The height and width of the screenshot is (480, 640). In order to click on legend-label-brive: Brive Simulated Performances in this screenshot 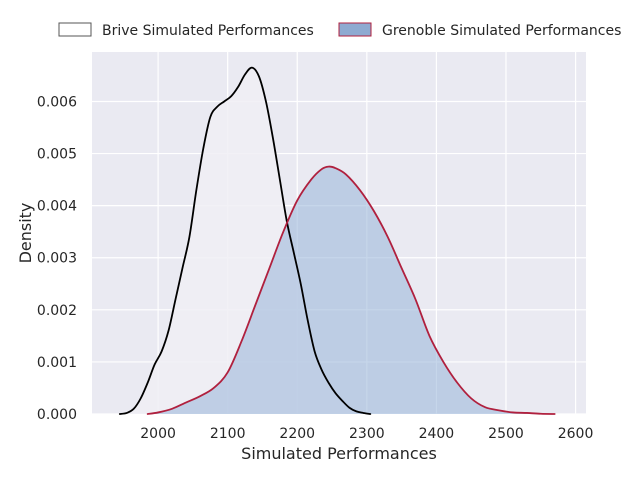, I will do `click(208, 31)`.